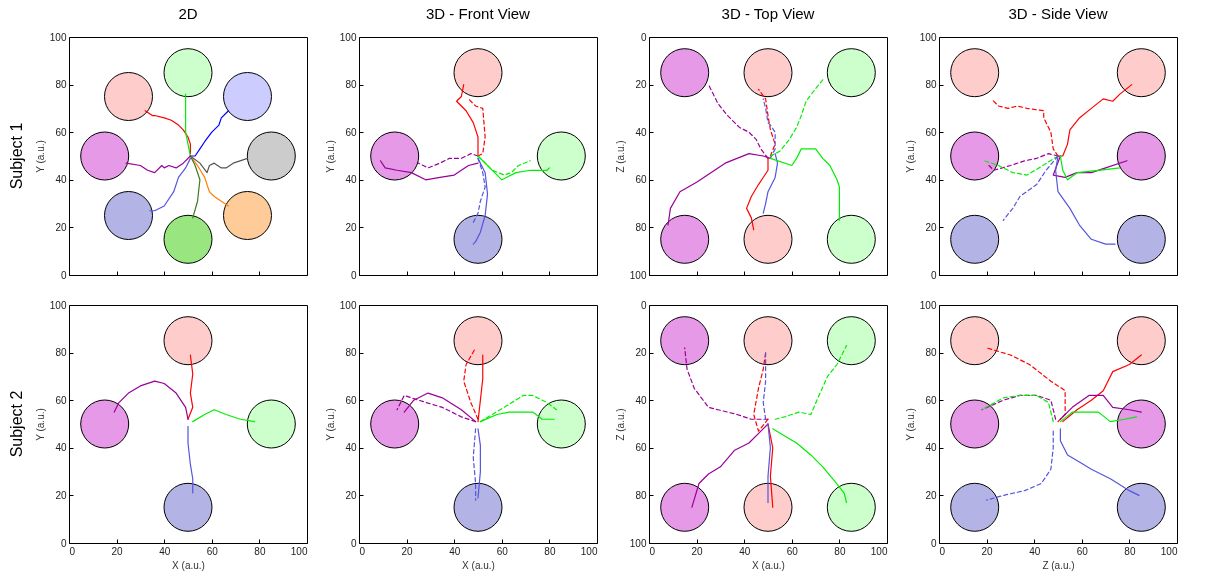 Image resolution: width=1217 pixels, height=578 pixels. Describe the element at coordinates (1058, 13) in the screenshot. I see `chart-title: 3D - Side View` at that location.